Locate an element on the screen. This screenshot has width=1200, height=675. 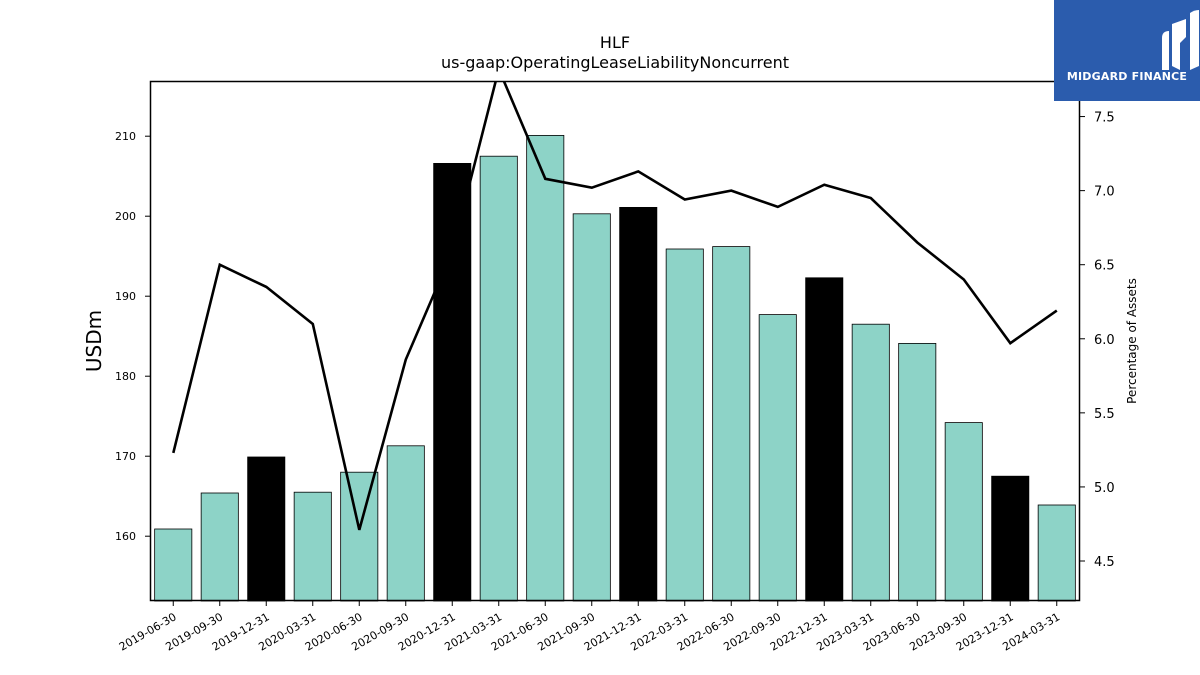
y-axis-label: USDm is located at coordinates (94, 341).